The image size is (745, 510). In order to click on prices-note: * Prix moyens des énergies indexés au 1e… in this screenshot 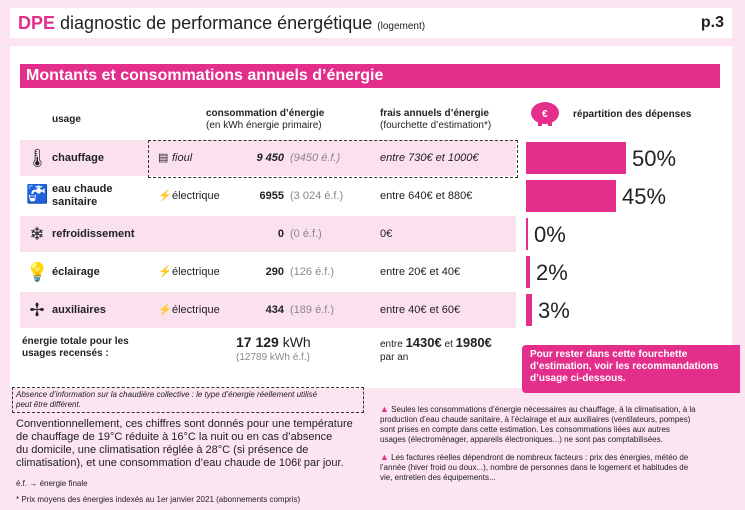, I will do `click(158, 499)`.